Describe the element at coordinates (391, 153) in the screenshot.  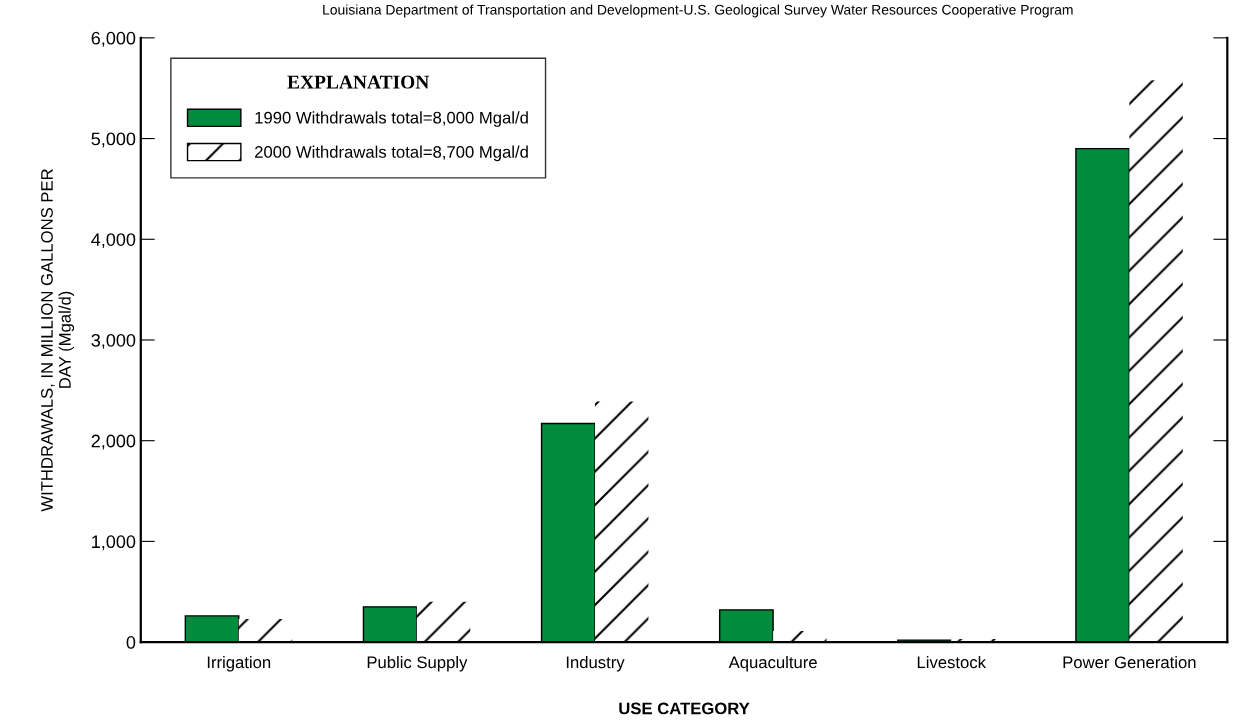
I see `legend-label: 2000 Withdrawals total=8,700 Mgal/d` at that location.